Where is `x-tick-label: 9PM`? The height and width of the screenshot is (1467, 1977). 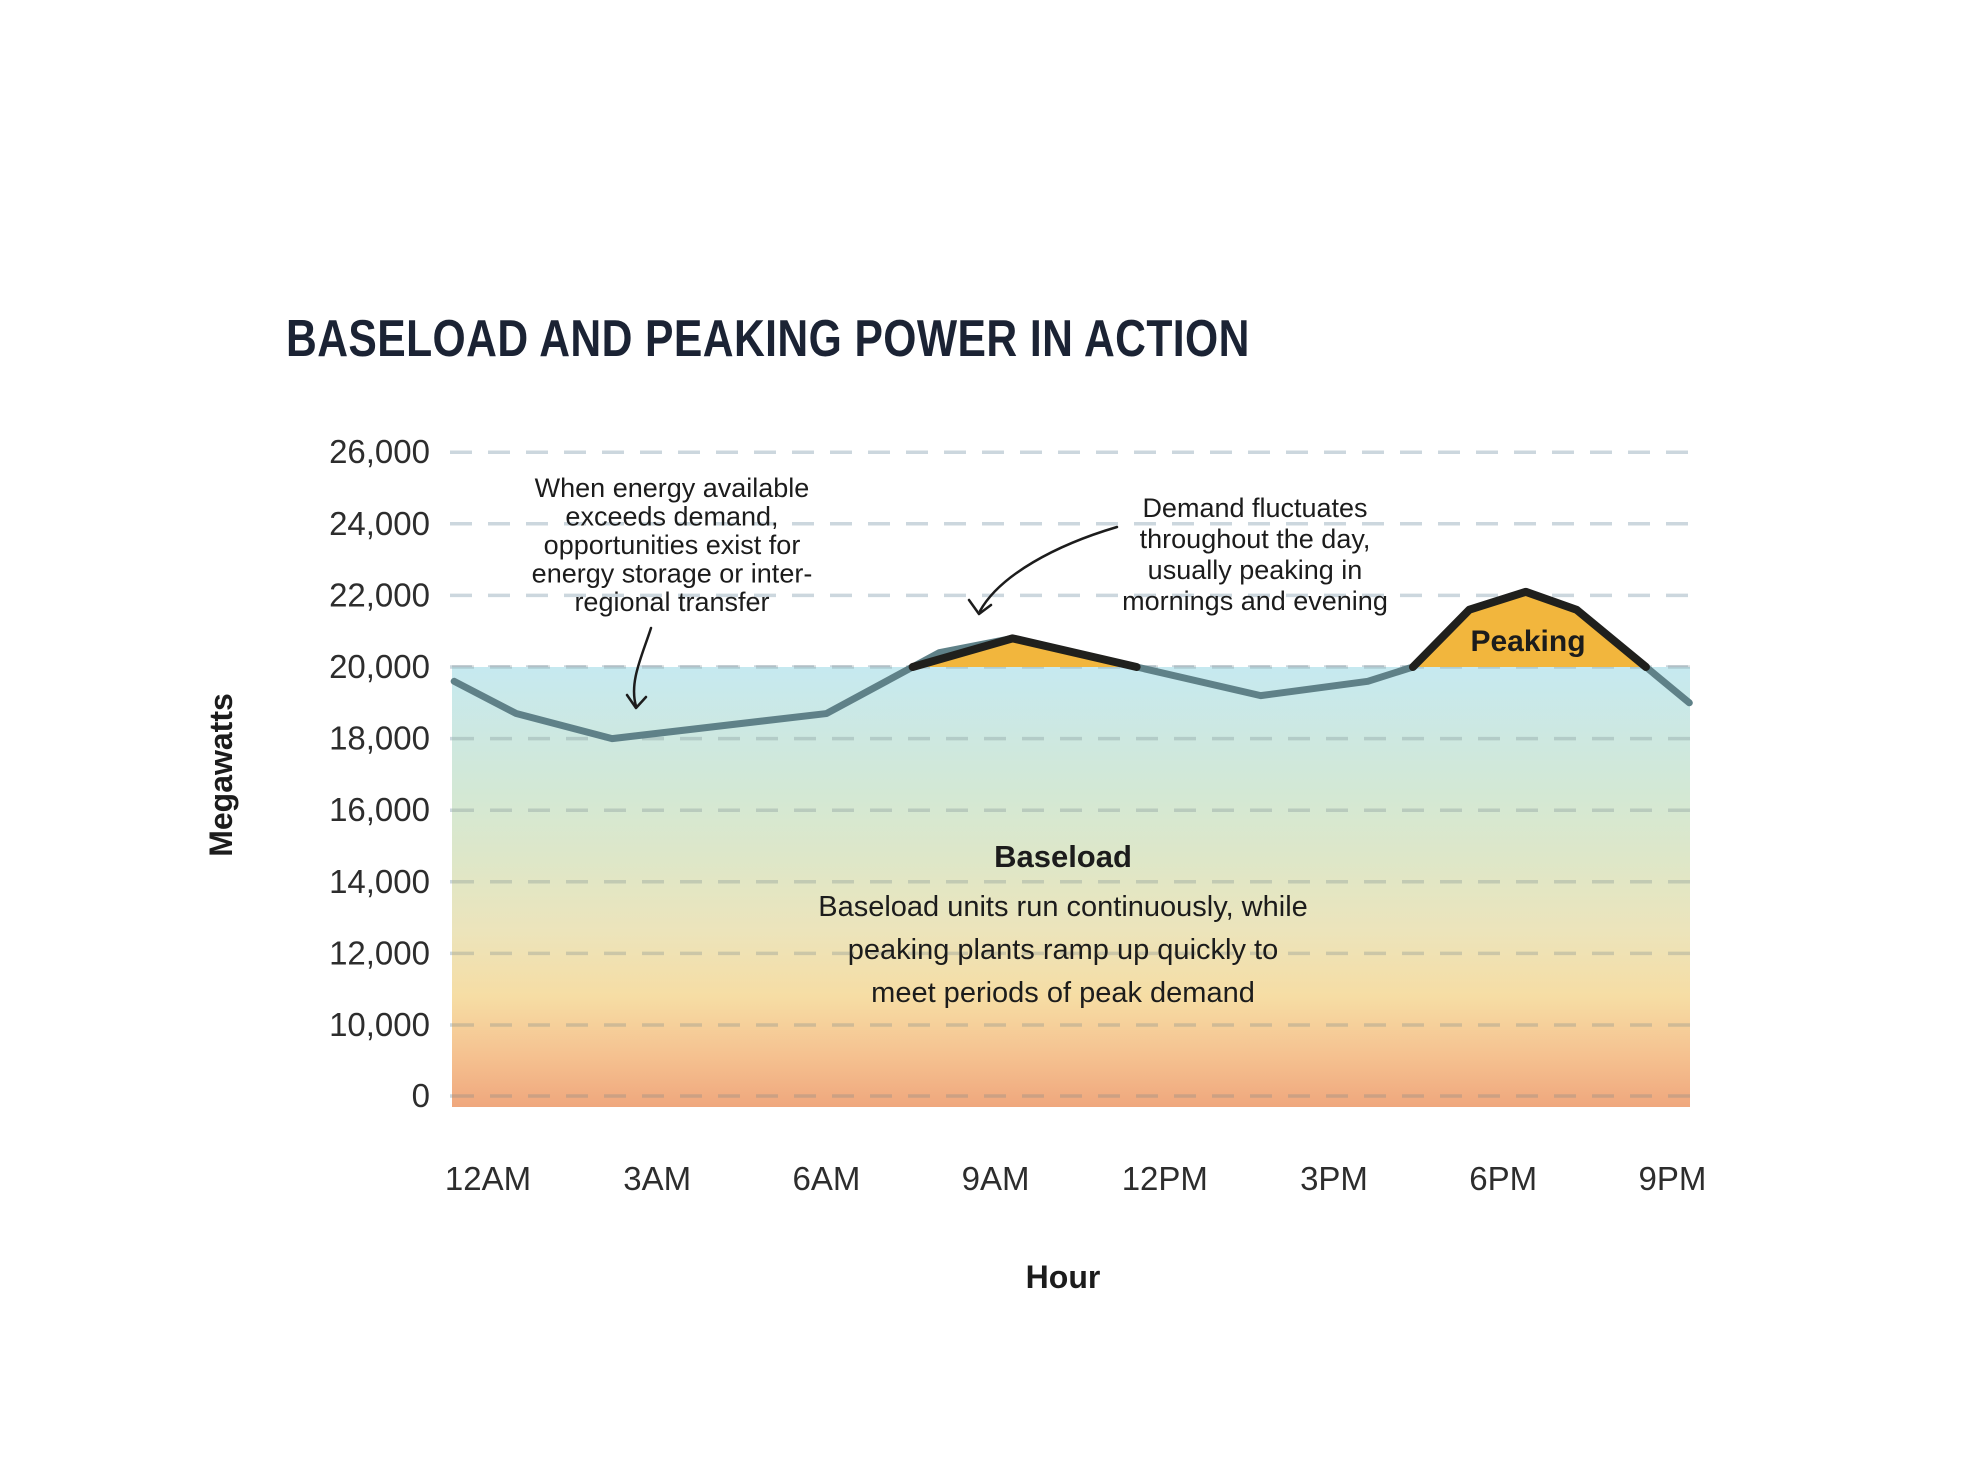 x-tick-label: 9PM is located at coordinates (1672, 1178).